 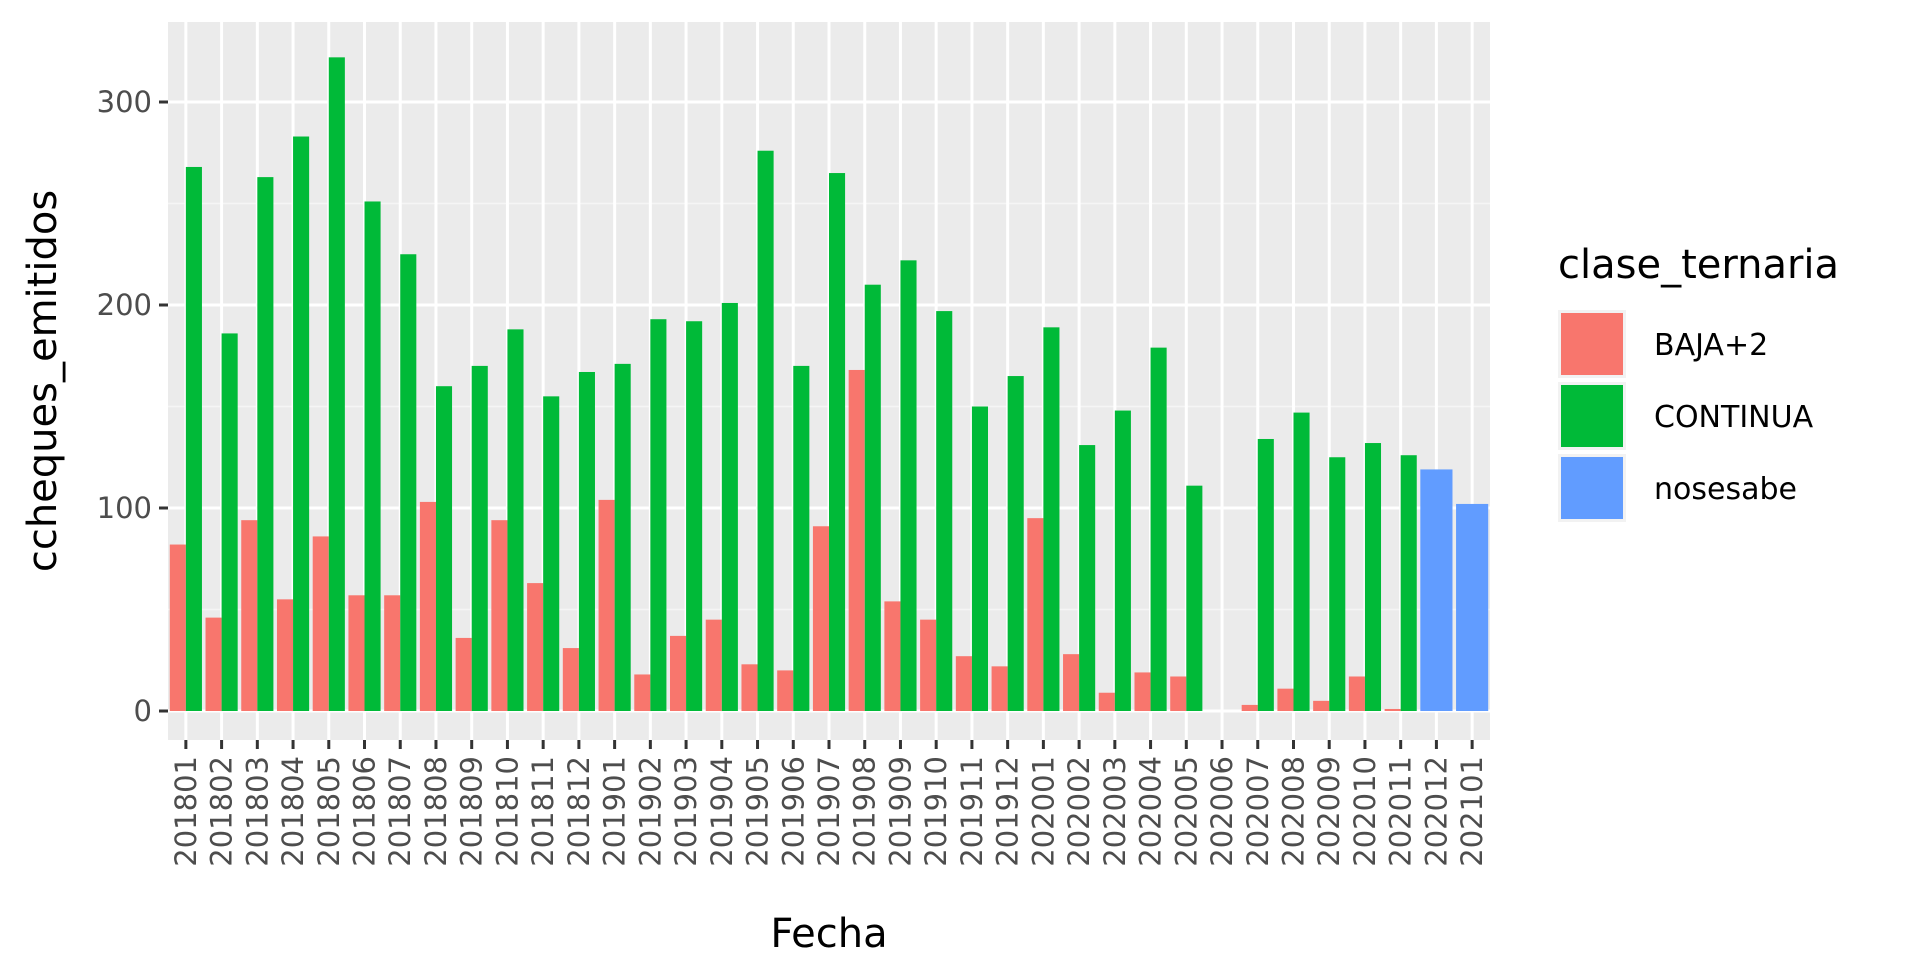 What do you see at coordinates (1401, 811) in the screenshot?
I see `x-tick-label: 202011` at bounding box center [1401, 811].